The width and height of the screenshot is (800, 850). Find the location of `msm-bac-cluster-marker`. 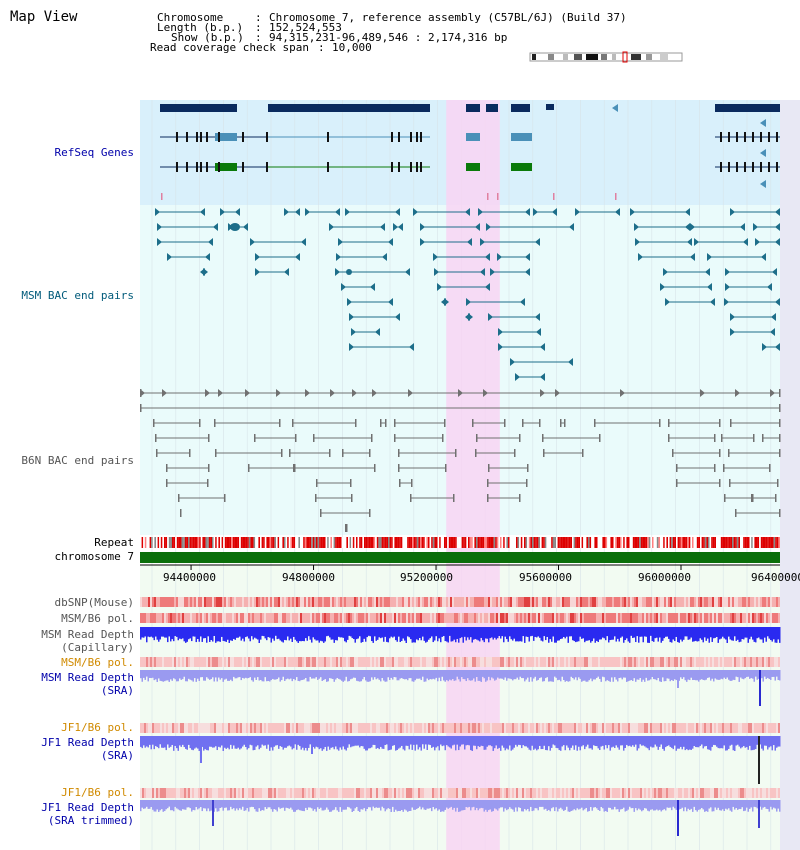

msm-bac-cluster-marker is located at coordinates (349, 272).